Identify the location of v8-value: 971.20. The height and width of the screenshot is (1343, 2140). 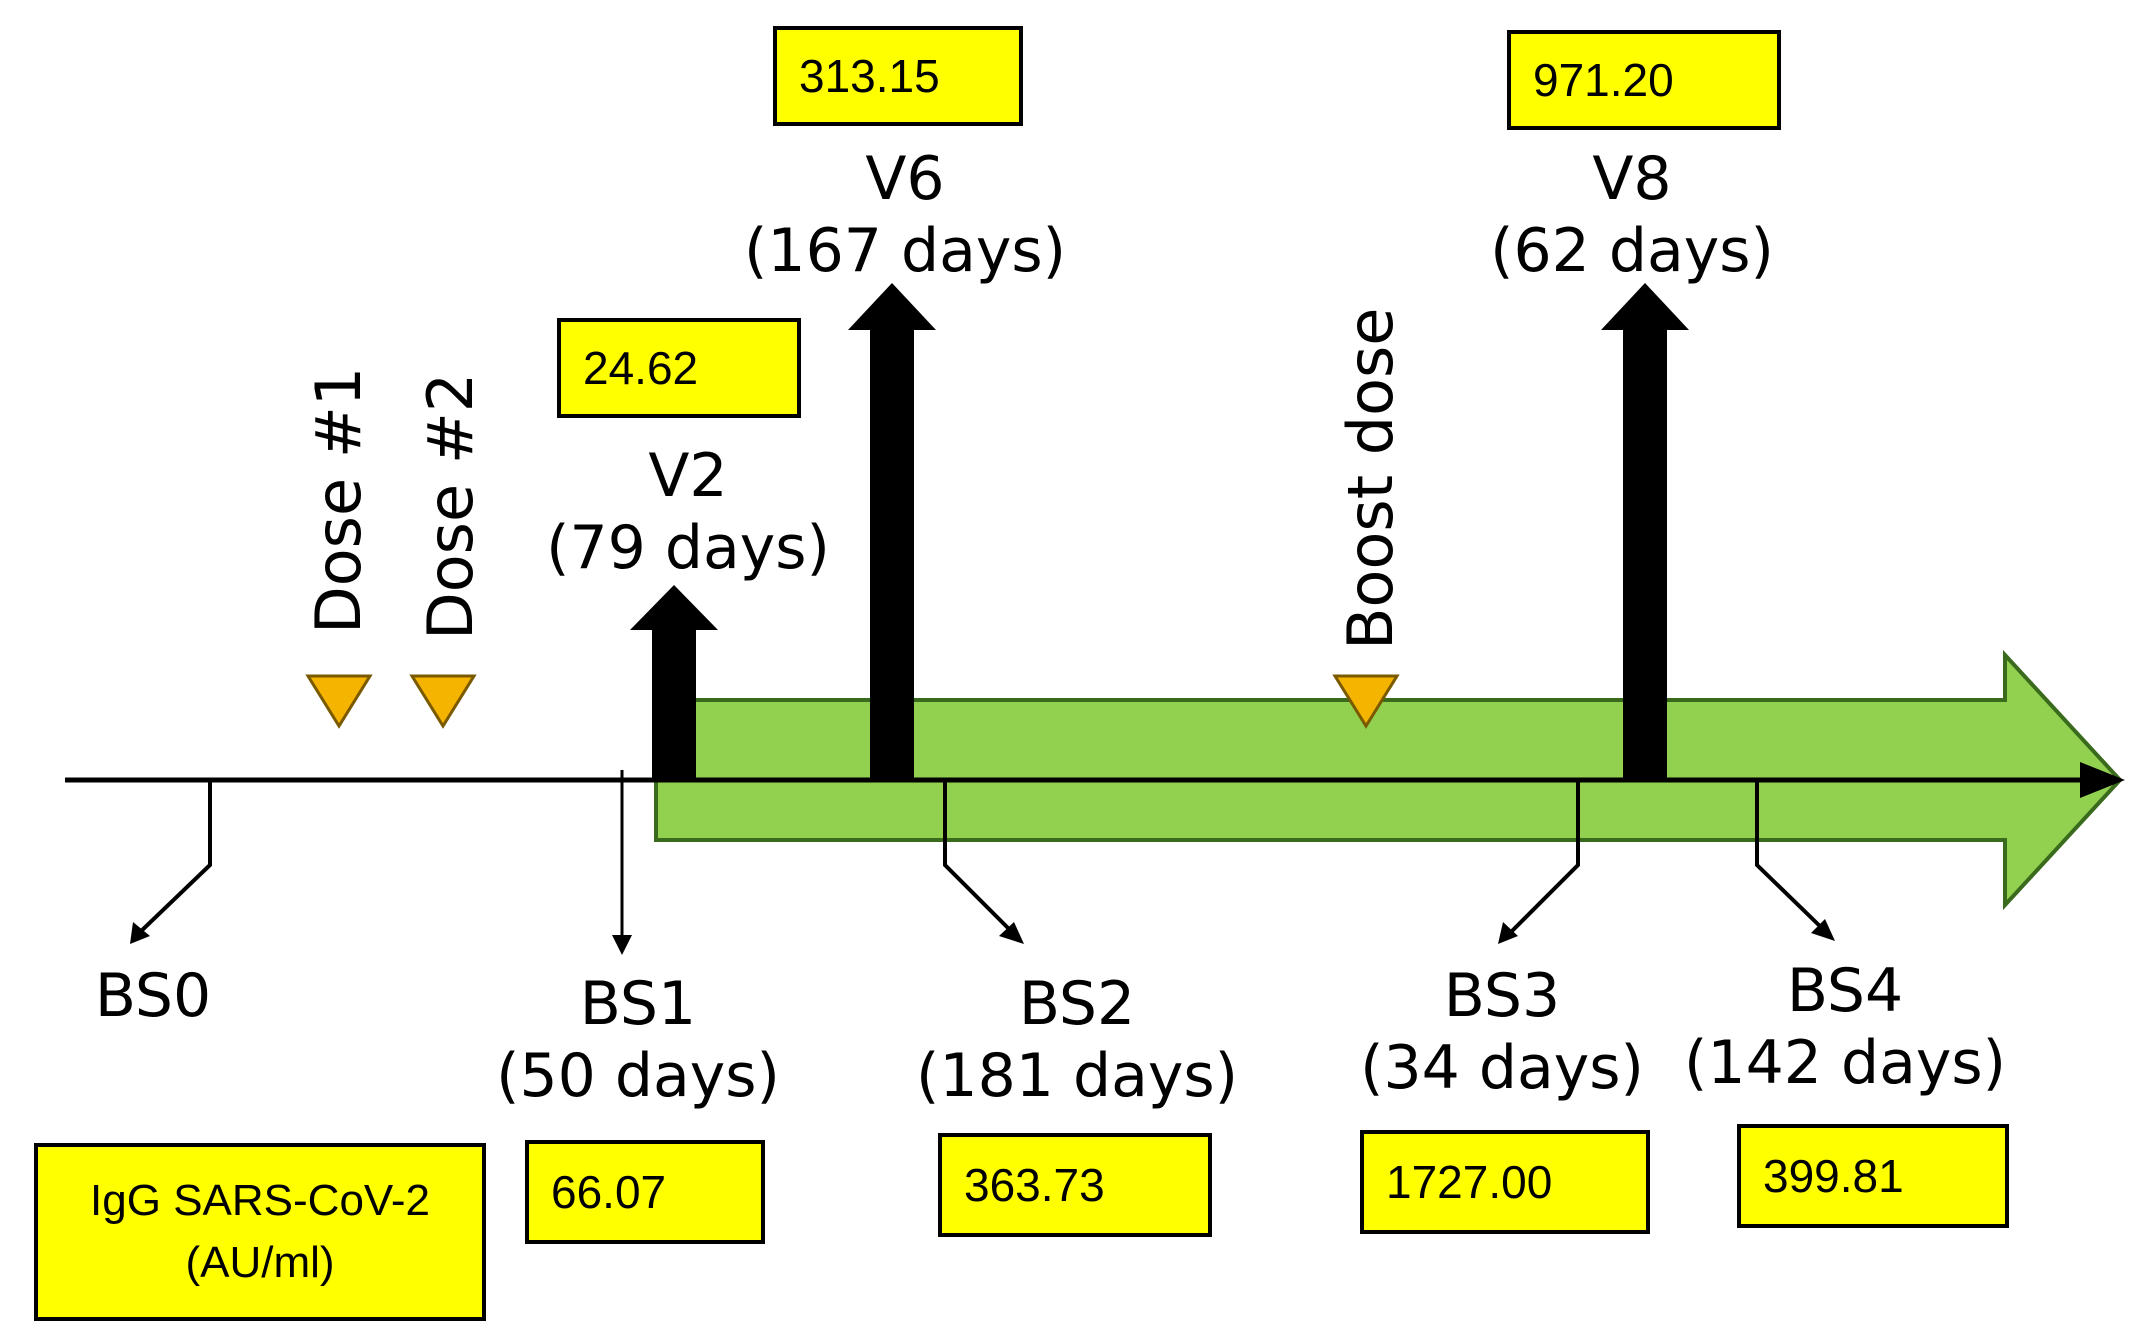
(1603, 80).